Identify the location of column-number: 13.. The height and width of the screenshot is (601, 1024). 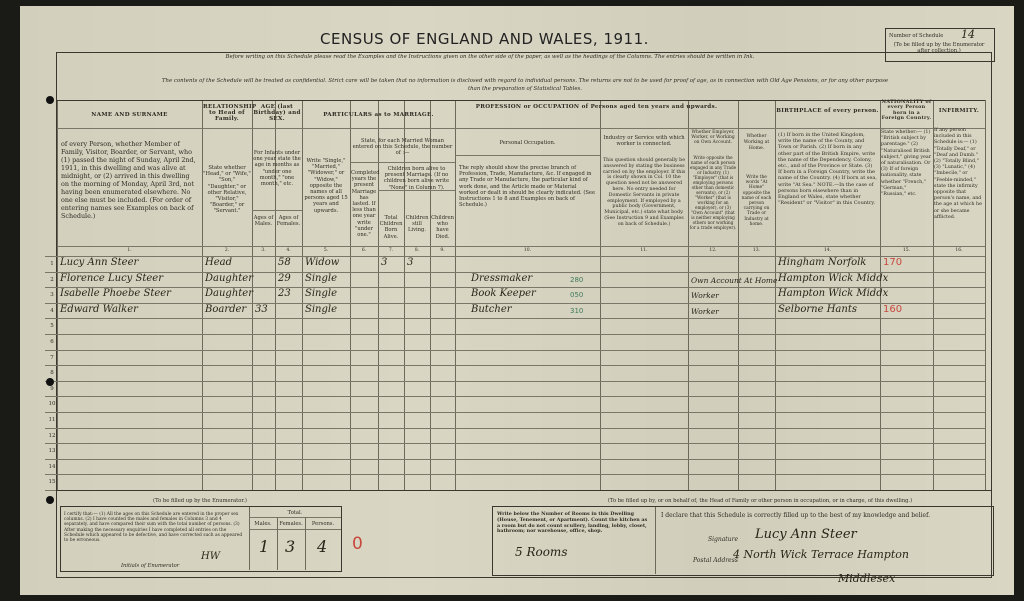
(756, 250).